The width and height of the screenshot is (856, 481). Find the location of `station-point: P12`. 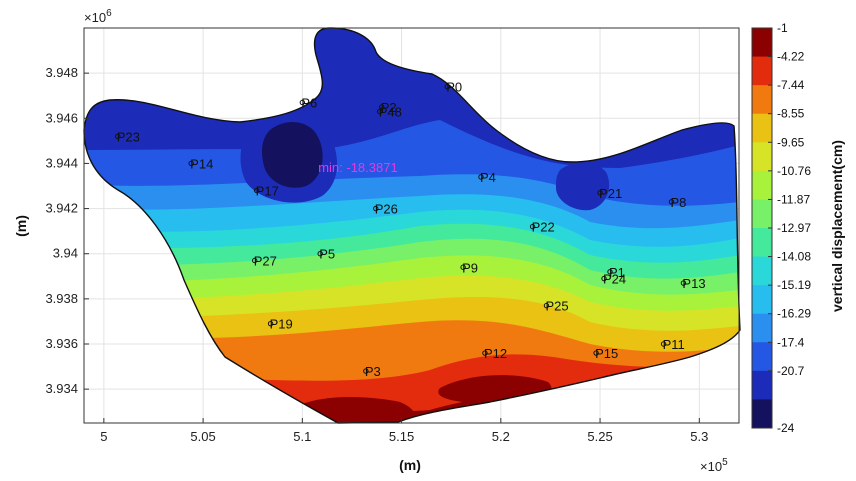

station-point: P12 is located at coordinates (494, 353).